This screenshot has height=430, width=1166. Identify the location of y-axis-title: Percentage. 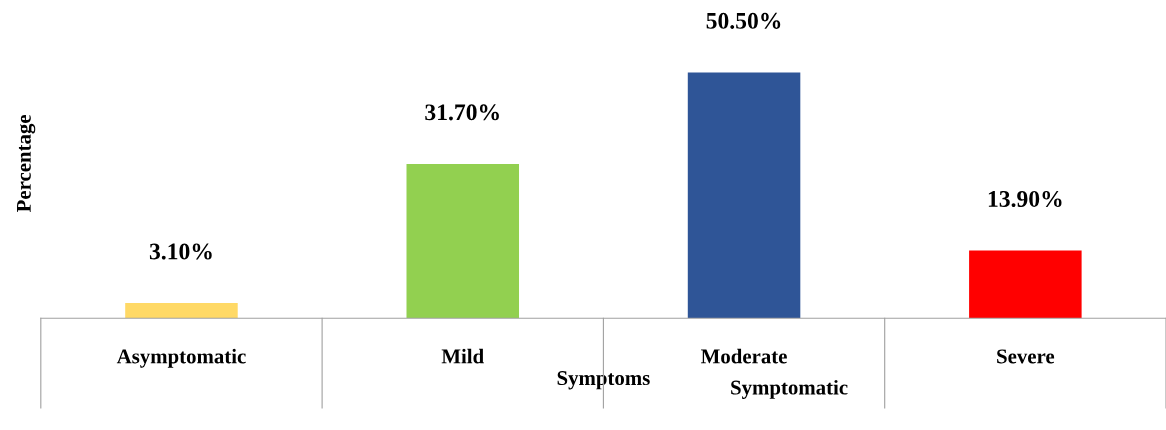
(26, 163).